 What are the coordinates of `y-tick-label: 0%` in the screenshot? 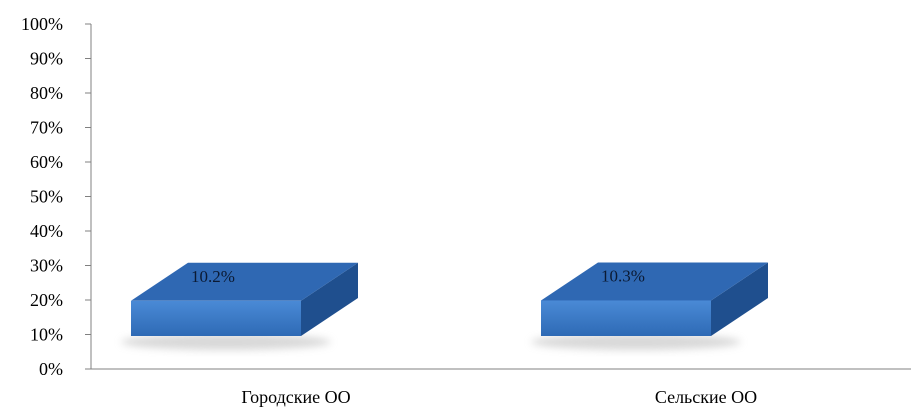 It's located at (51, 369).